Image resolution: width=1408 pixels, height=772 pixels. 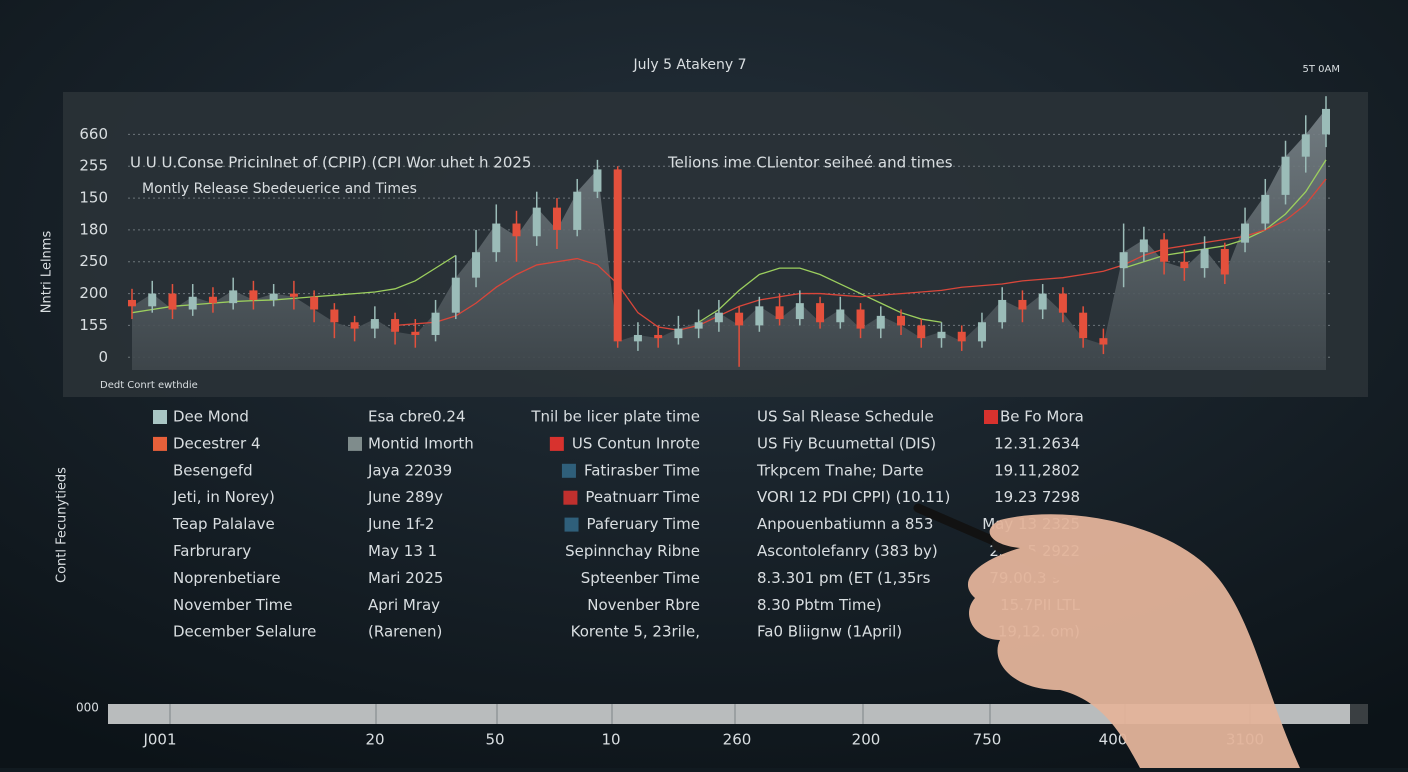 I want to click on annotation: Montly Release Sbedeuerice and Times, so click(x=279, y=189).